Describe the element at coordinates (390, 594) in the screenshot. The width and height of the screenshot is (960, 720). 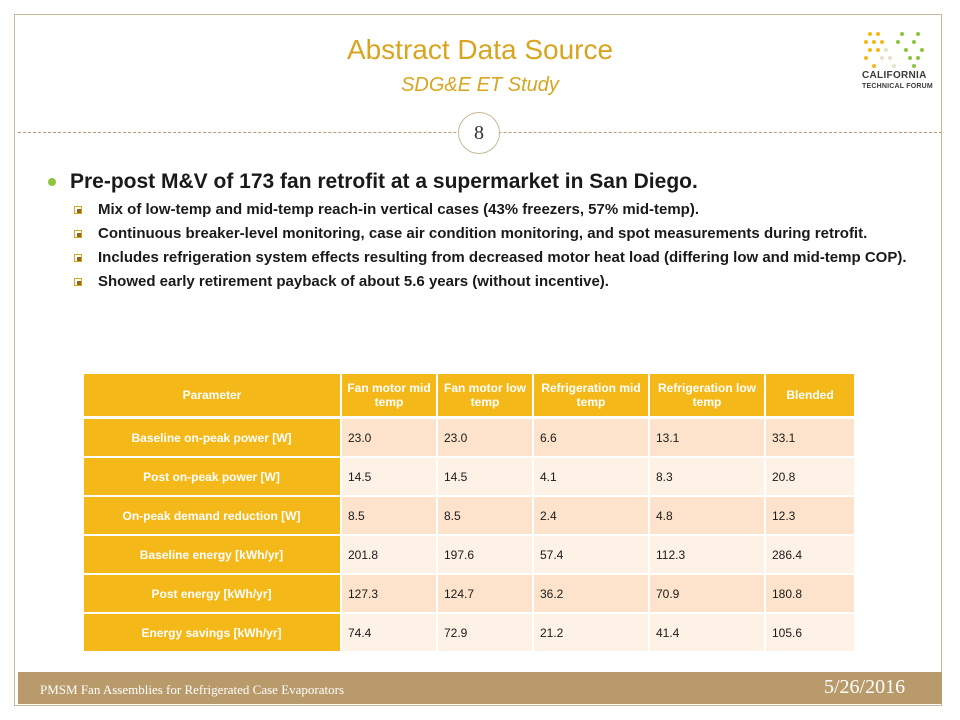
I see `table-cell: 127.3` at that location.